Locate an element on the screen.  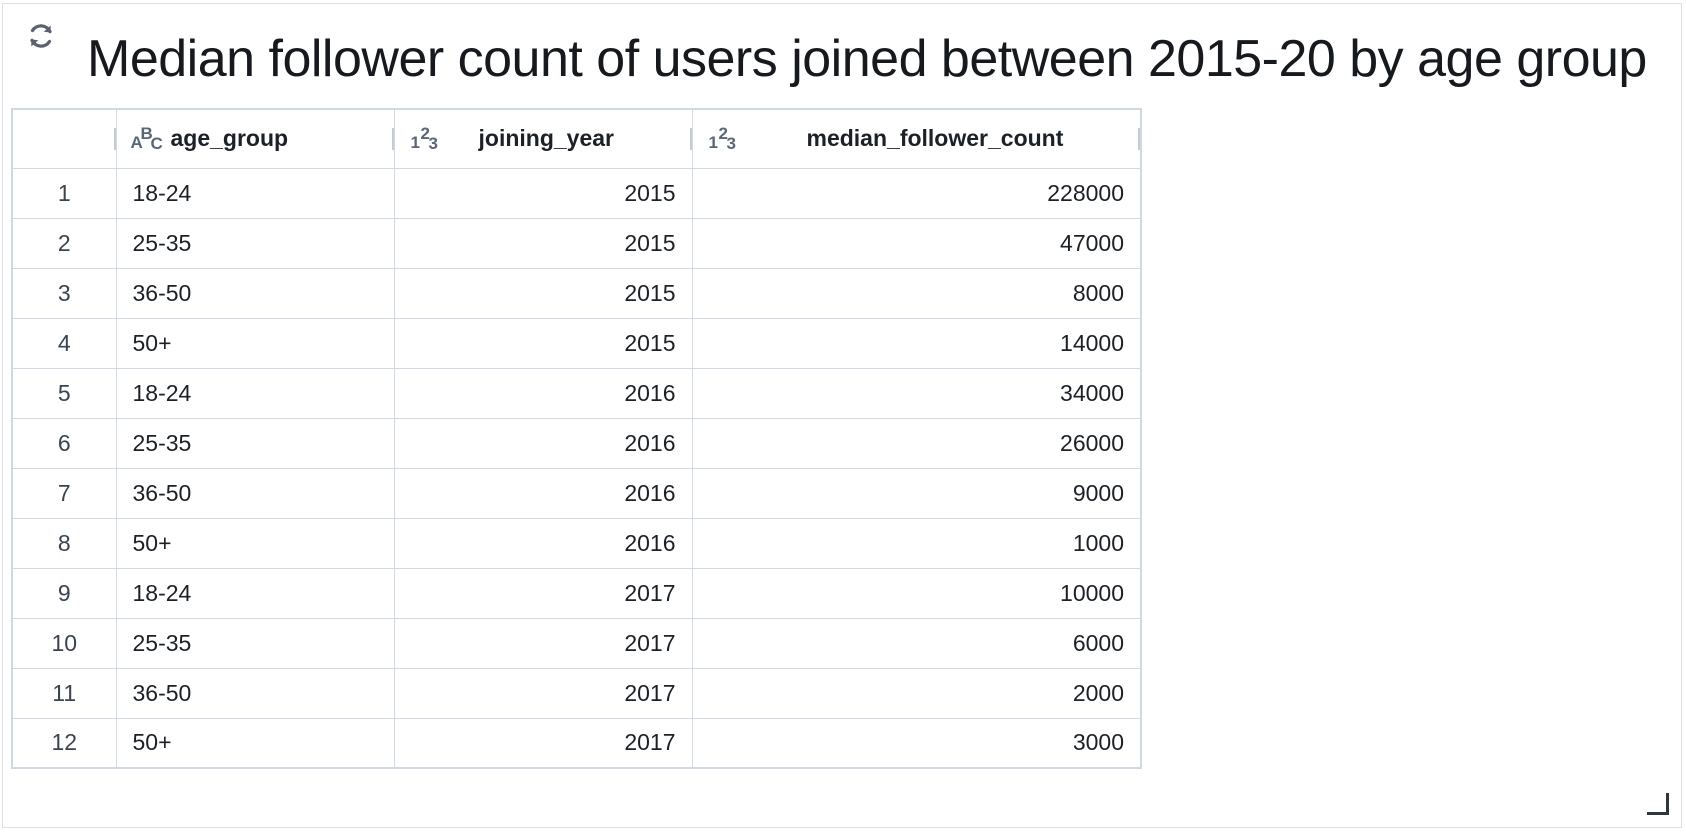
row-index-cell: 9 is located at coordinates (64, 593).